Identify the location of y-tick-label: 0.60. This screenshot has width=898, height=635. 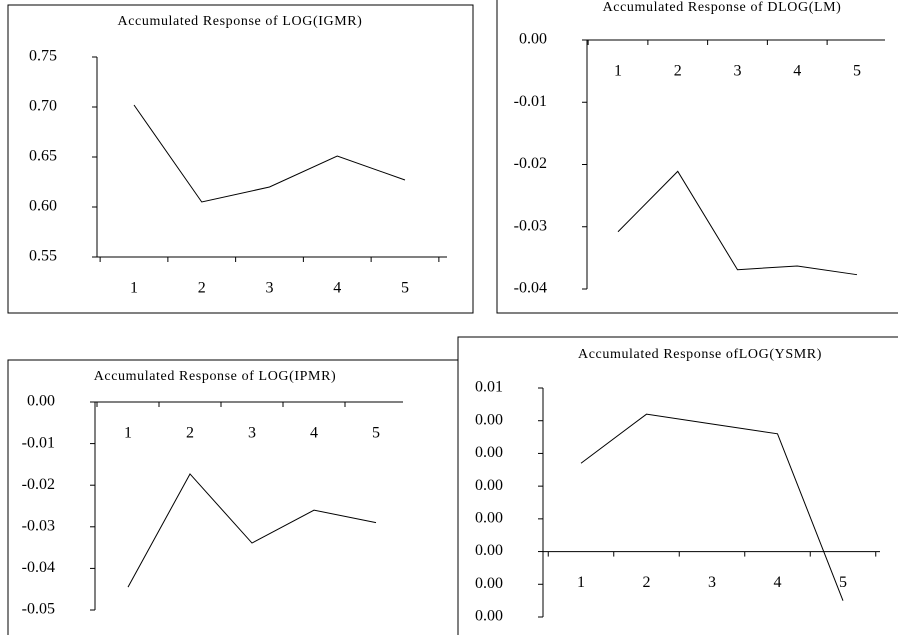
(43, 206).